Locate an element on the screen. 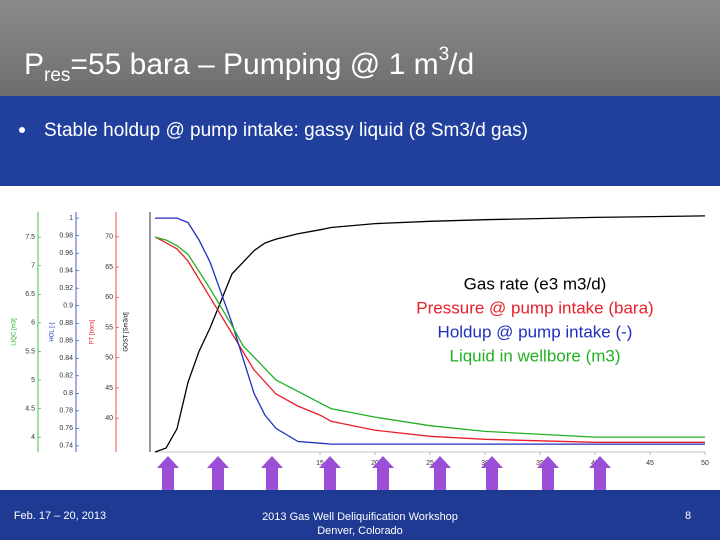 The image size is (720, 540). y-tick-label: 40 is located at coordinates (109, 418).